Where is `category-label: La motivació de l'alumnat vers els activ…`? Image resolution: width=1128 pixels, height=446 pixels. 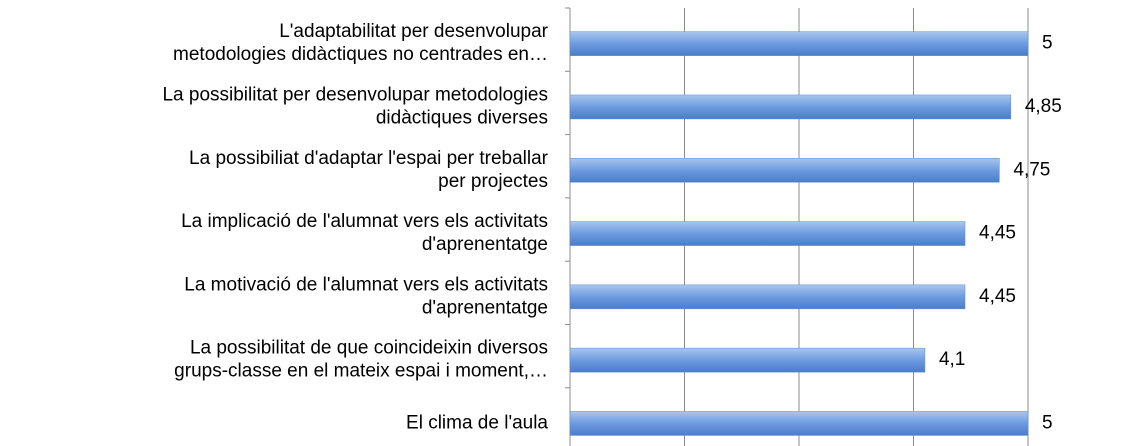
category-label: La motivació de l'alumnat vers els activ… is located at coordinates (366, 296).